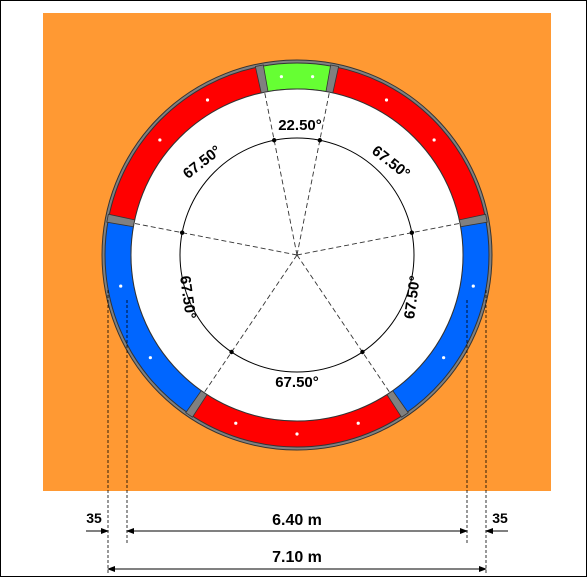 Image resolution: width=587 pixels, height=577 pixels. I want to click on angle-label-left: 67.50°, so click(187, 297).